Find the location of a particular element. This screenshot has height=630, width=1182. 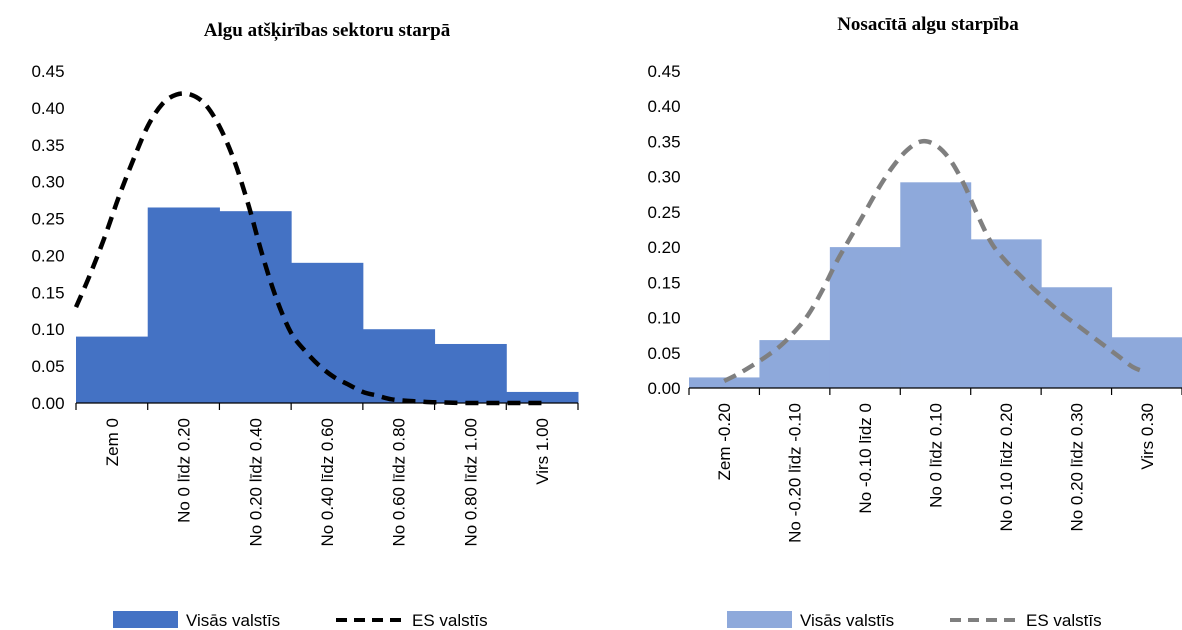

category-label: No -0.20 līdz -0.10 is located at coordinates (795, 473).